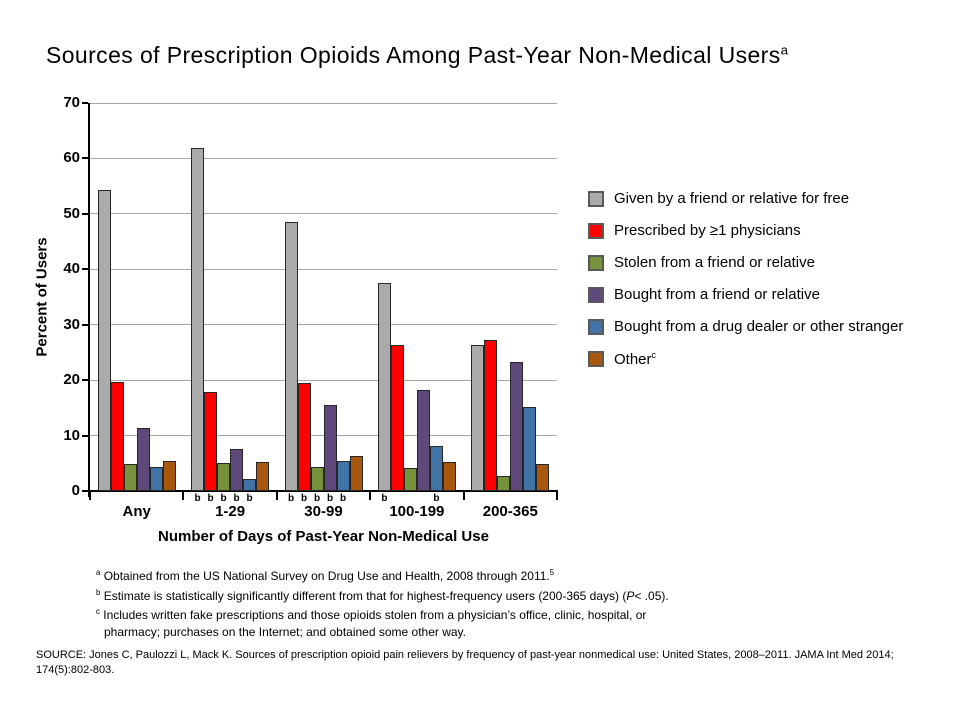 The width and height of the screenshot is (960, 720). What do you see at coordinates (745, 198) in the screenshot?
I see `legend-item: Given by a friend or relative for free` at bounding box center [745, 198].